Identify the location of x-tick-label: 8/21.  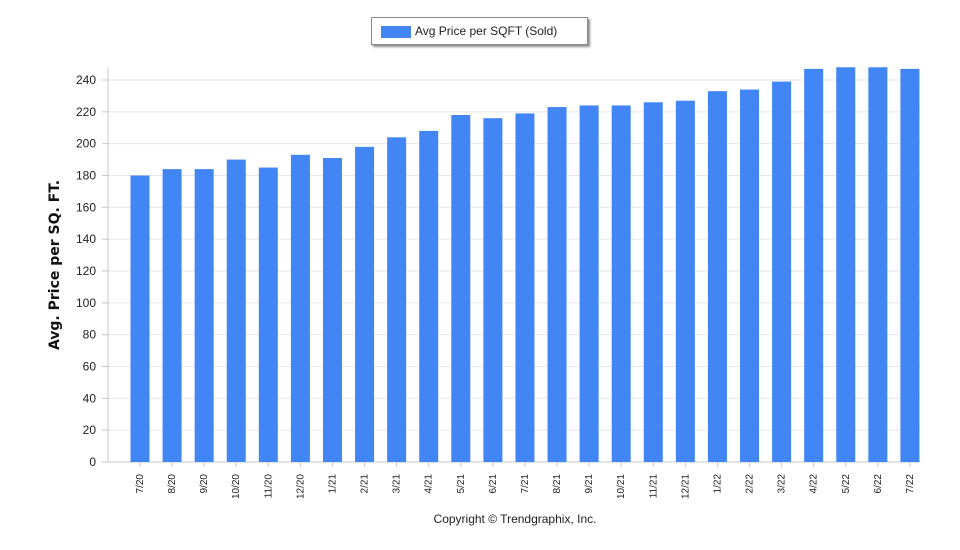
(557, 484).